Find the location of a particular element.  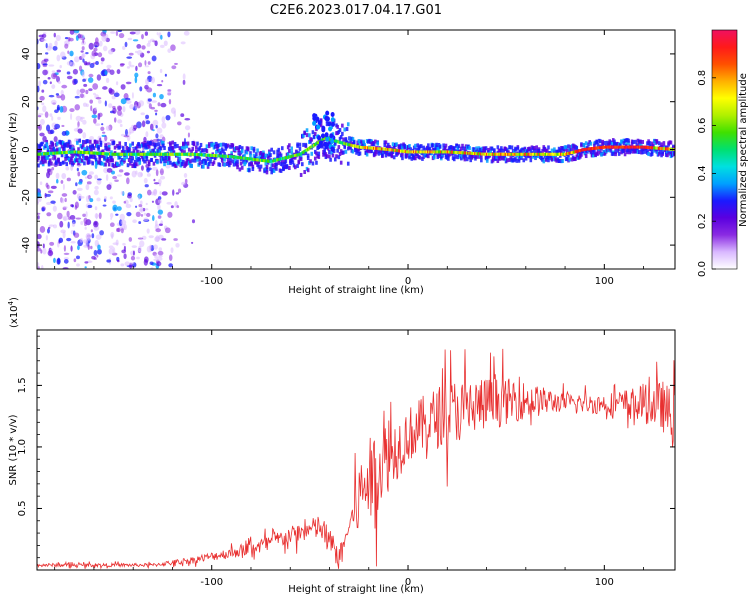

y-tick-label: 0.5 is located at coordinates (22, 509).